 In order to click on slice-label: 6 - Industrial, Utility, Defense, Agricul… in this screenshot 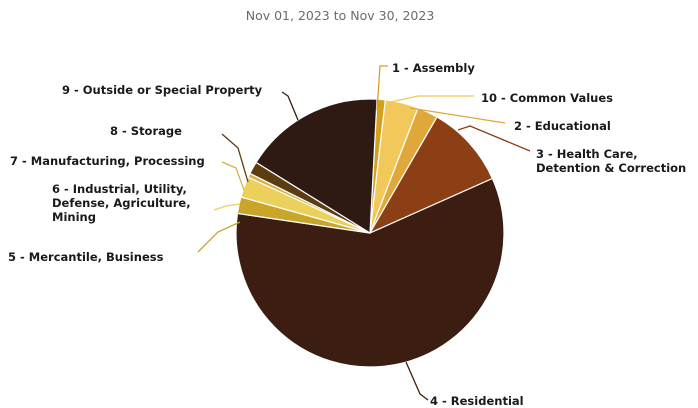, I will do `click(121, 203)`.